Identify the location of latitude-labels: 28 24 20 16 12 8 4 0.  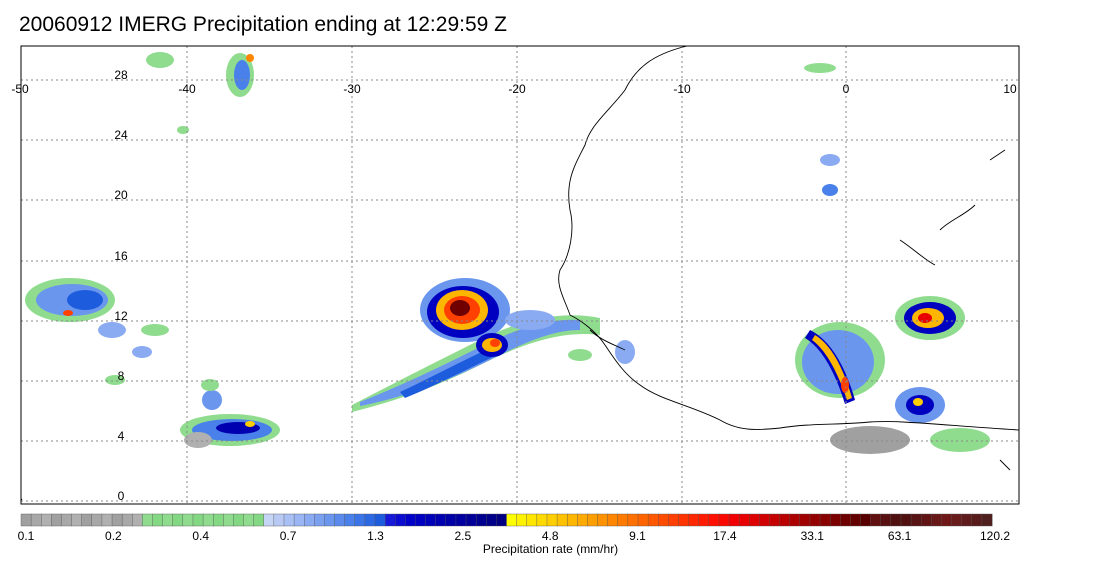
(121, 285).